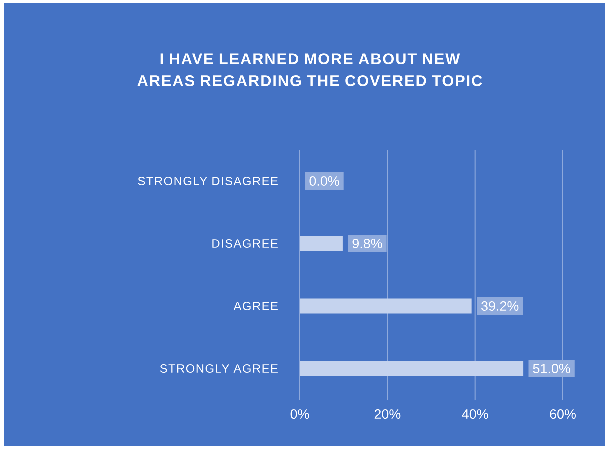 Image resolution: width=609 pixels, height=450 pixels. What do you see at coordinates (300, 415) in the screenshot?
I see `x-tick-label: 0%` at bounding box center [300, 415].